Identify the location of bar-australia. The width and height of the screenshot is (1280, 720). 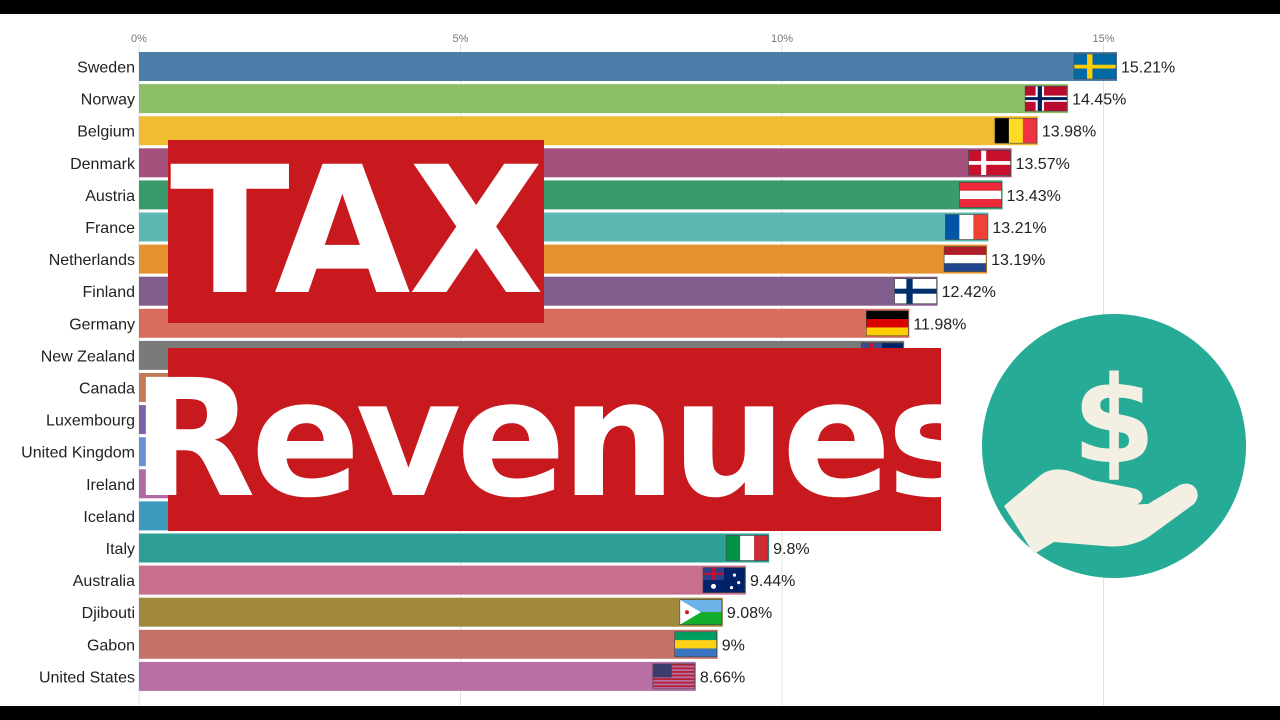
(442, 580).